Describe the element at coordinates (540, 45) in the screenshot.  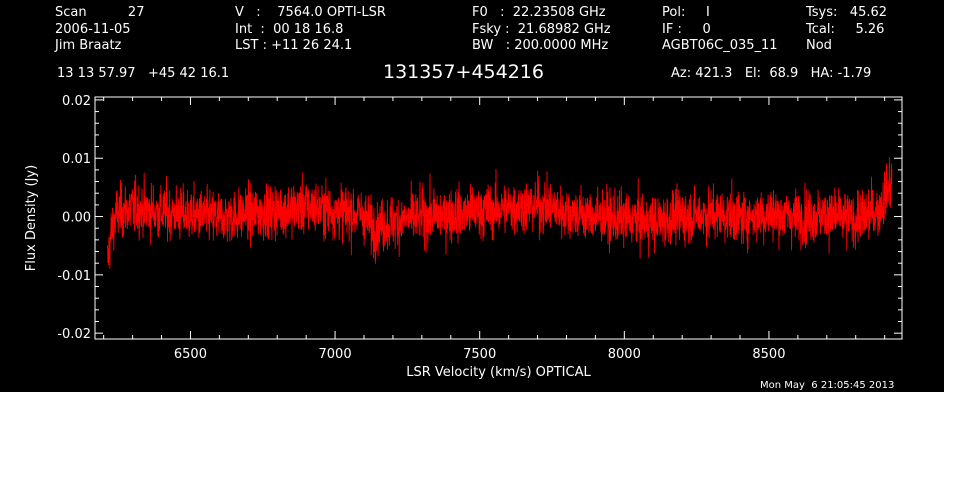
I see `bandwidth: BW : 200.0000 MHz` at that location.